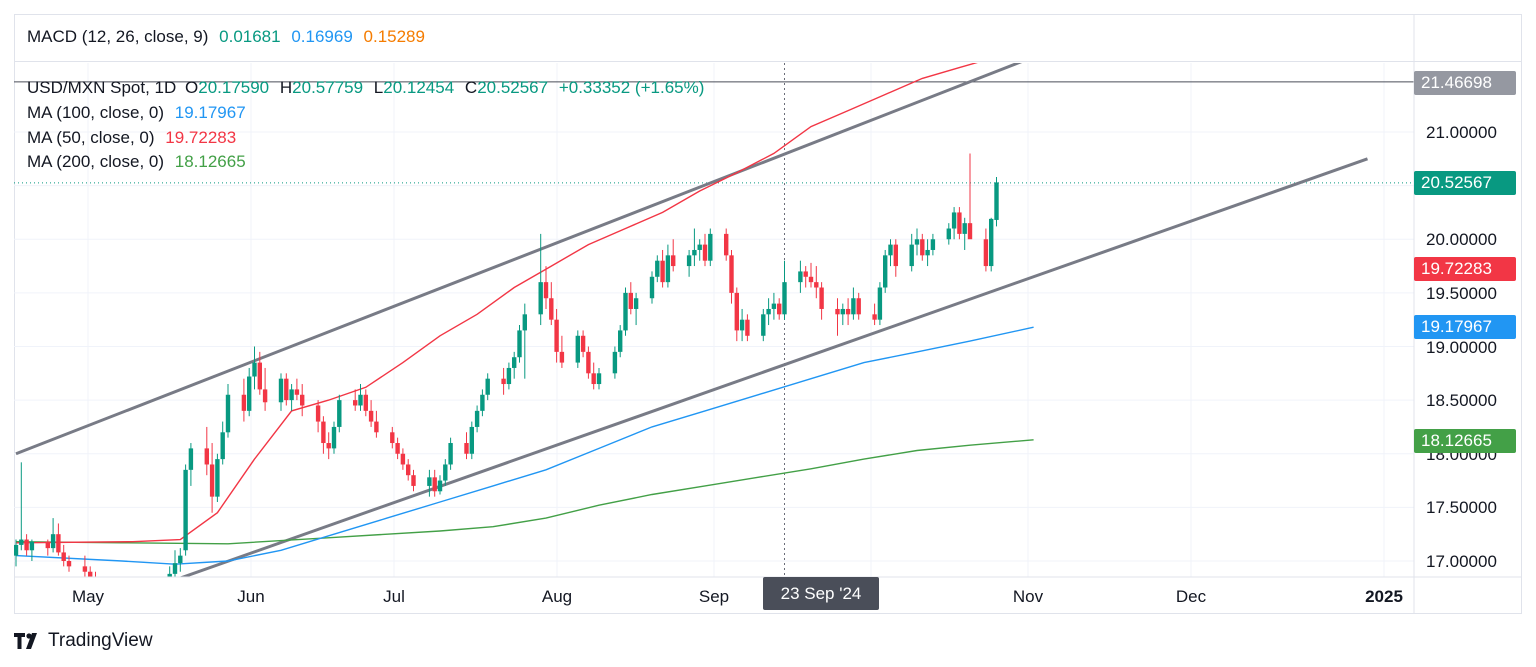 The height and width of the screenshot is (667, 1536). Describe the element at coordinates (714, 596) in the screenshot. I see `x-tick-sep: Sep` at that location.